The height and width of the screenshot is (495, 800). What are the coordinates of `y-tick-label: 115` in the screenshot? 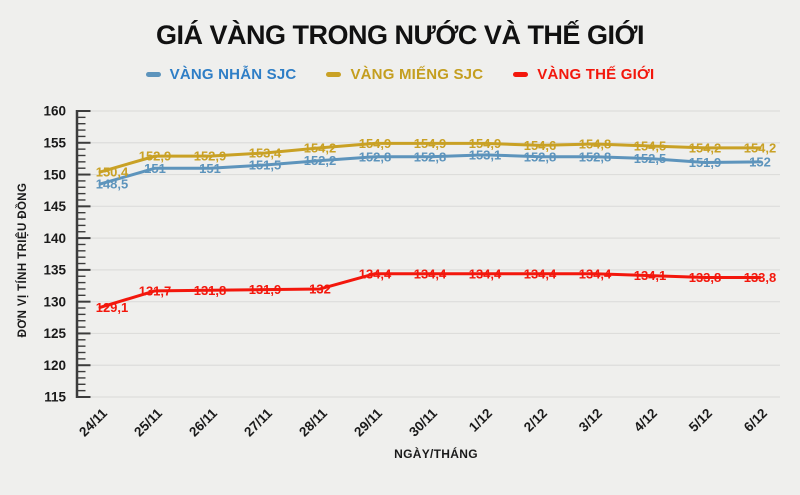 It's located at (55, 397).